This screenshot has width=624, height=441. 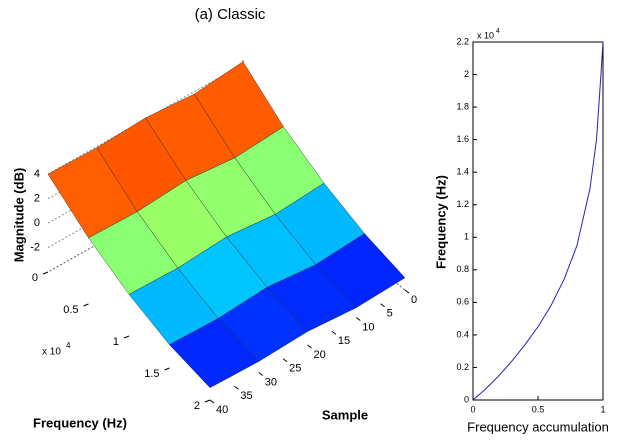 I want to click on surface-patch, so click(x=214, y=353).